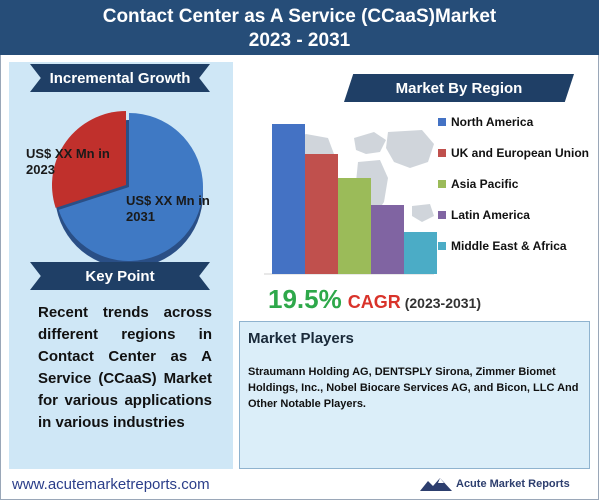 This screenshot has width=599, height=500. What do you see at coordinates (492, 122) in the screenshot?
I see `legend-label: North America` at bounding box center [492, 122].